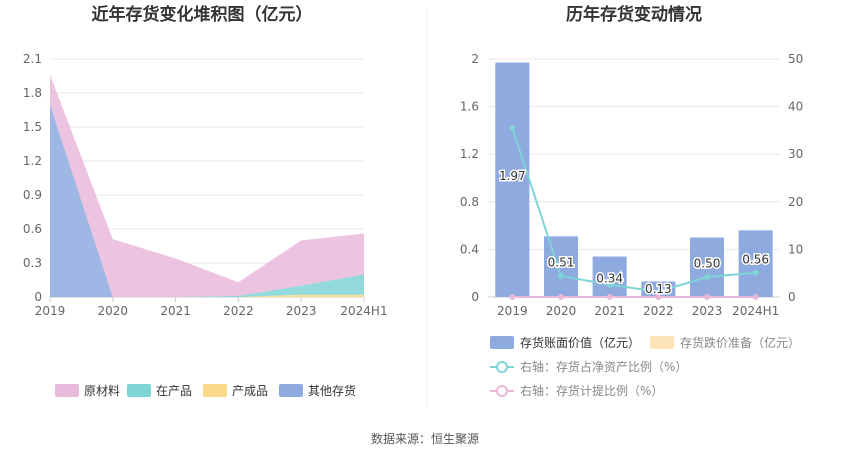 The width and height of the screenshot is (850, 459). What do you see at coordinates (32, 178) in the screenshot?
I see `left-y-axis-ticks: 0 0.3 0.6 0.9 1.2 1.5 1.8 2.1` at bounding box center [32, 178].